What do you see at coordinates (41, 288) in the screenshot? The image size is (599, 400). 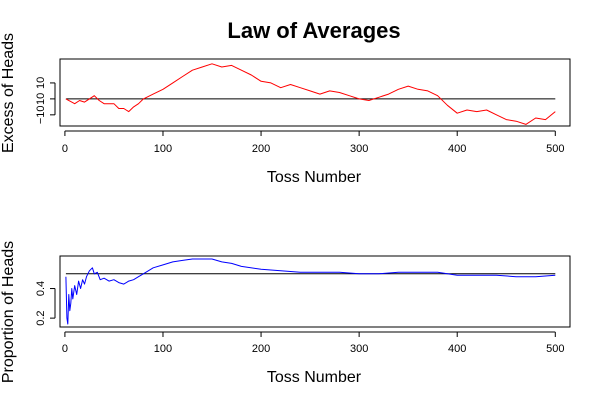 I see `y-tick-label: 0.4` at bounding box center [41, 288].